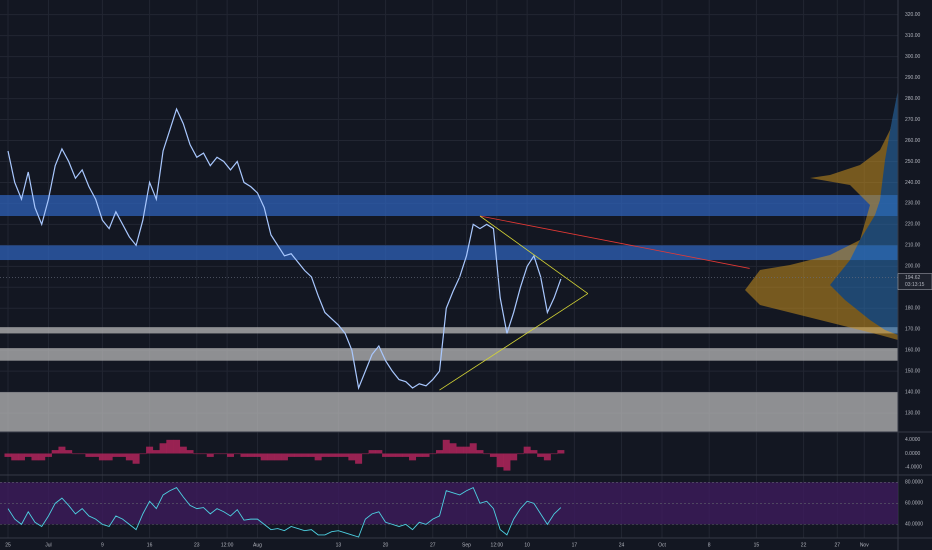 The height and width of the screenshot is (550, 932). What do you see at coordinates (386, 545) in the screenshot?
I see `x-tick-label: 20` at bounding box center [386, 545].